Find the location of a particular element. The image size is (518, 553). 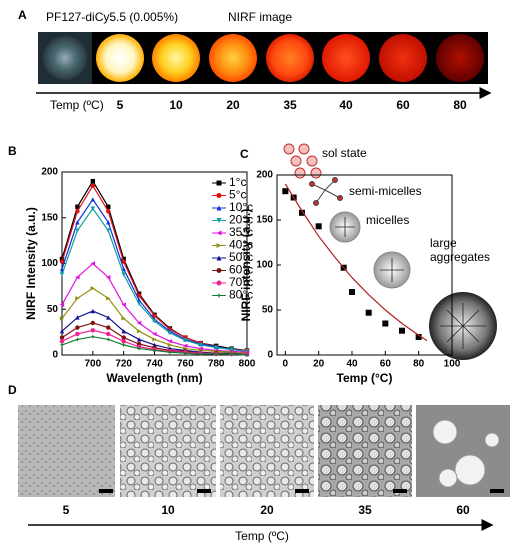

series-line is located at coordinates (154, 279).